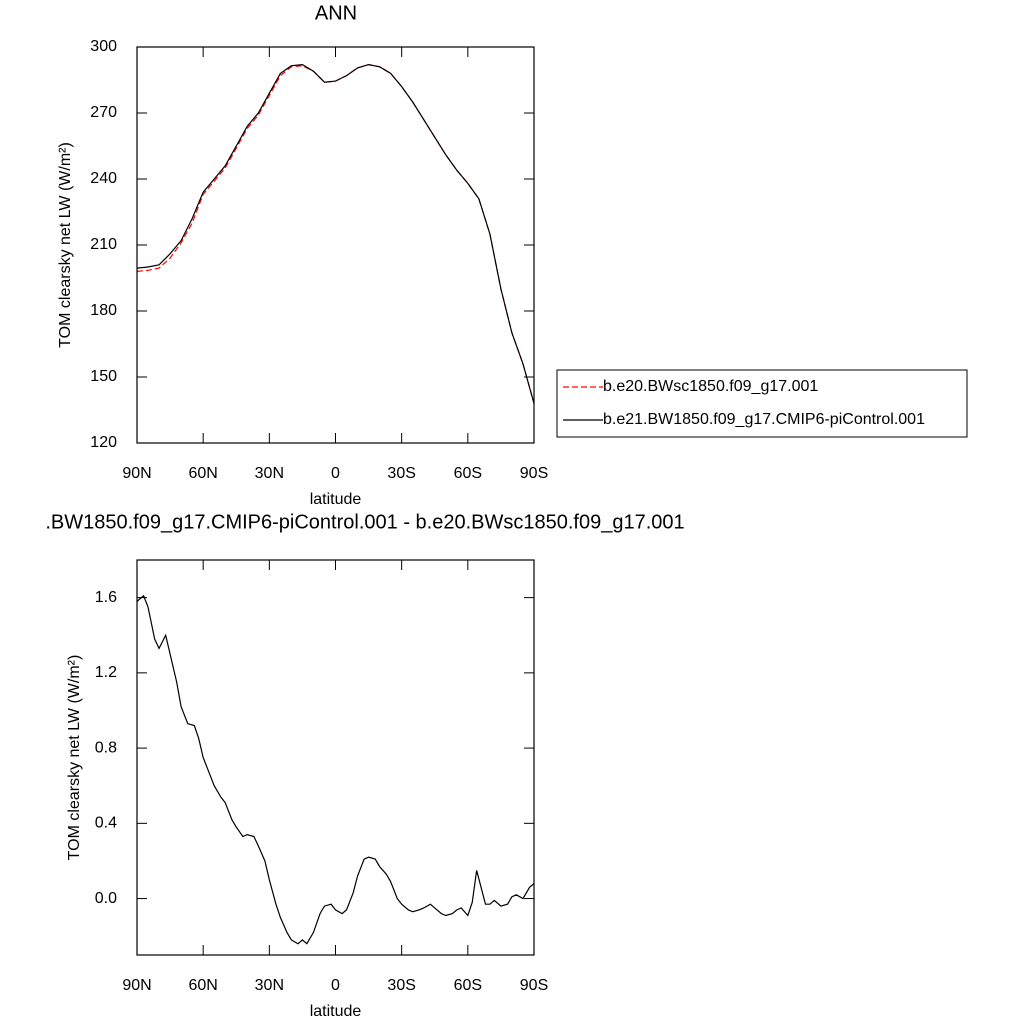  What do you see at coordinates (762, 403) in the screenshot?
I see `legend-box` at bounding box center [762, 403].